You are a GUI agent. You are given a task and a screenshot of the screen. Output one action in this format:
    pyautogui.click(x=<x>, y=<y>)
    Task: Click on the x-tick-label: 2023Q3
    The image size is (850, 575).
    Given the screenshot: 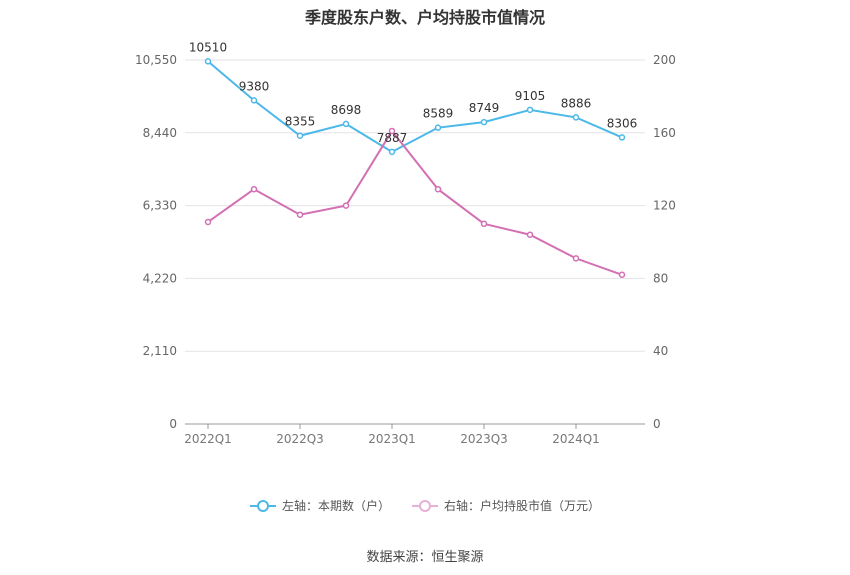 What is the action you would take?
    pyautogui.click(x=484, y=439)
    